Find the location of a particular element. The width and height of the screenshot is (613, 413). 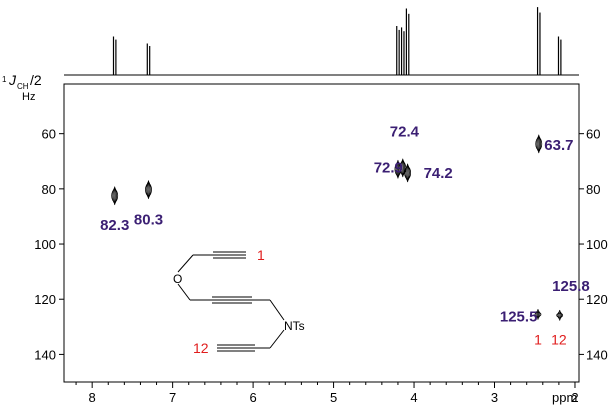

x-tick-label: 5 is located at coordinates (333, 397).